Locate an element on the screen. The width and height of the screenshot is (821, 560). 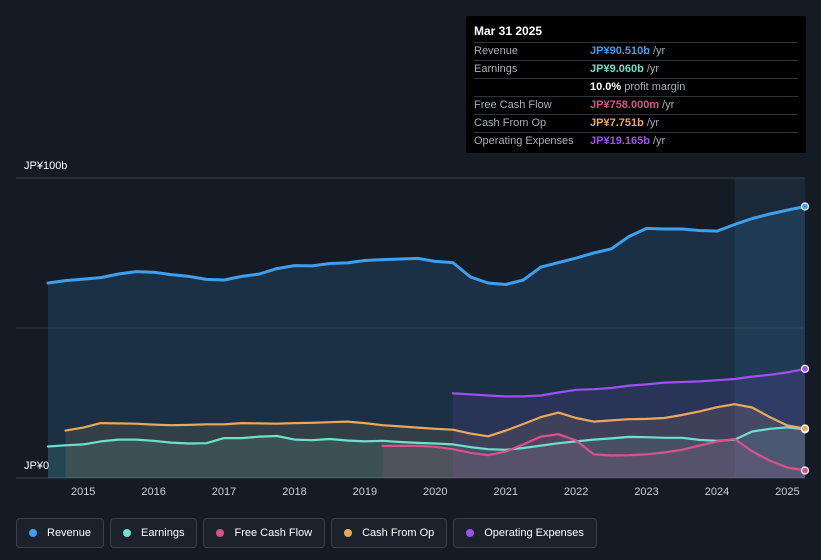
series-line-earnings is located at coordinates (426, 438).